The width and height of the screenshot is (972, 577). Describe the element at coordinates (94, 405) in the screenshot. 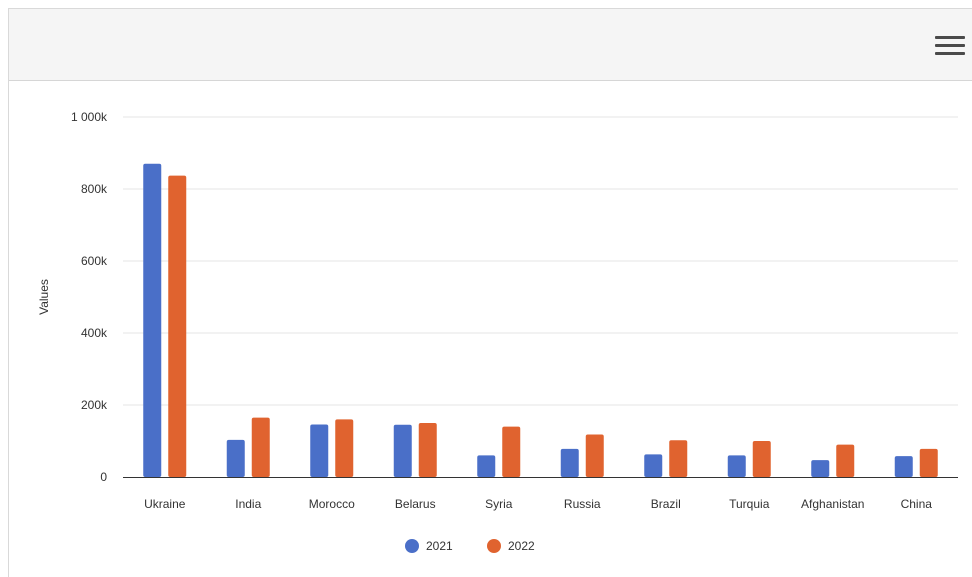

I see `y-tick-label: 200k` at that location.